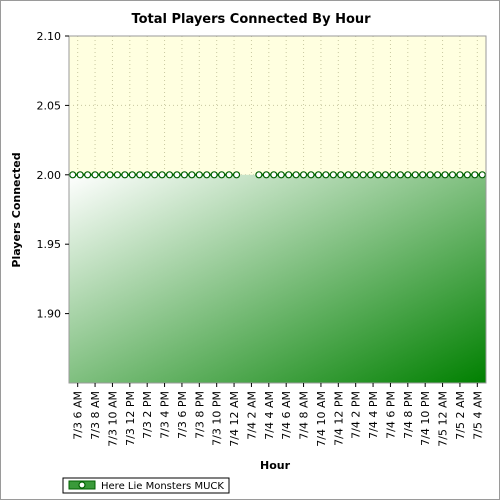 The height and width of the screenshot is (500, 500). Describe the element at coordinates (130, 418) in the screenshot. I see `x-tick-label: 7/3 12 PM` at that location.